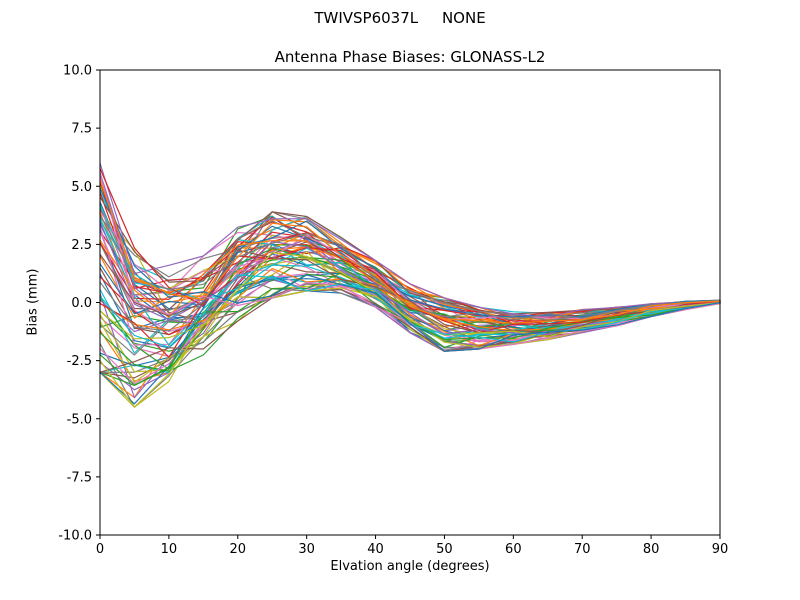  Describe the element at coordinates (75, 536) in the screenshot. I see `y-tick-label: -10.0` at that location.